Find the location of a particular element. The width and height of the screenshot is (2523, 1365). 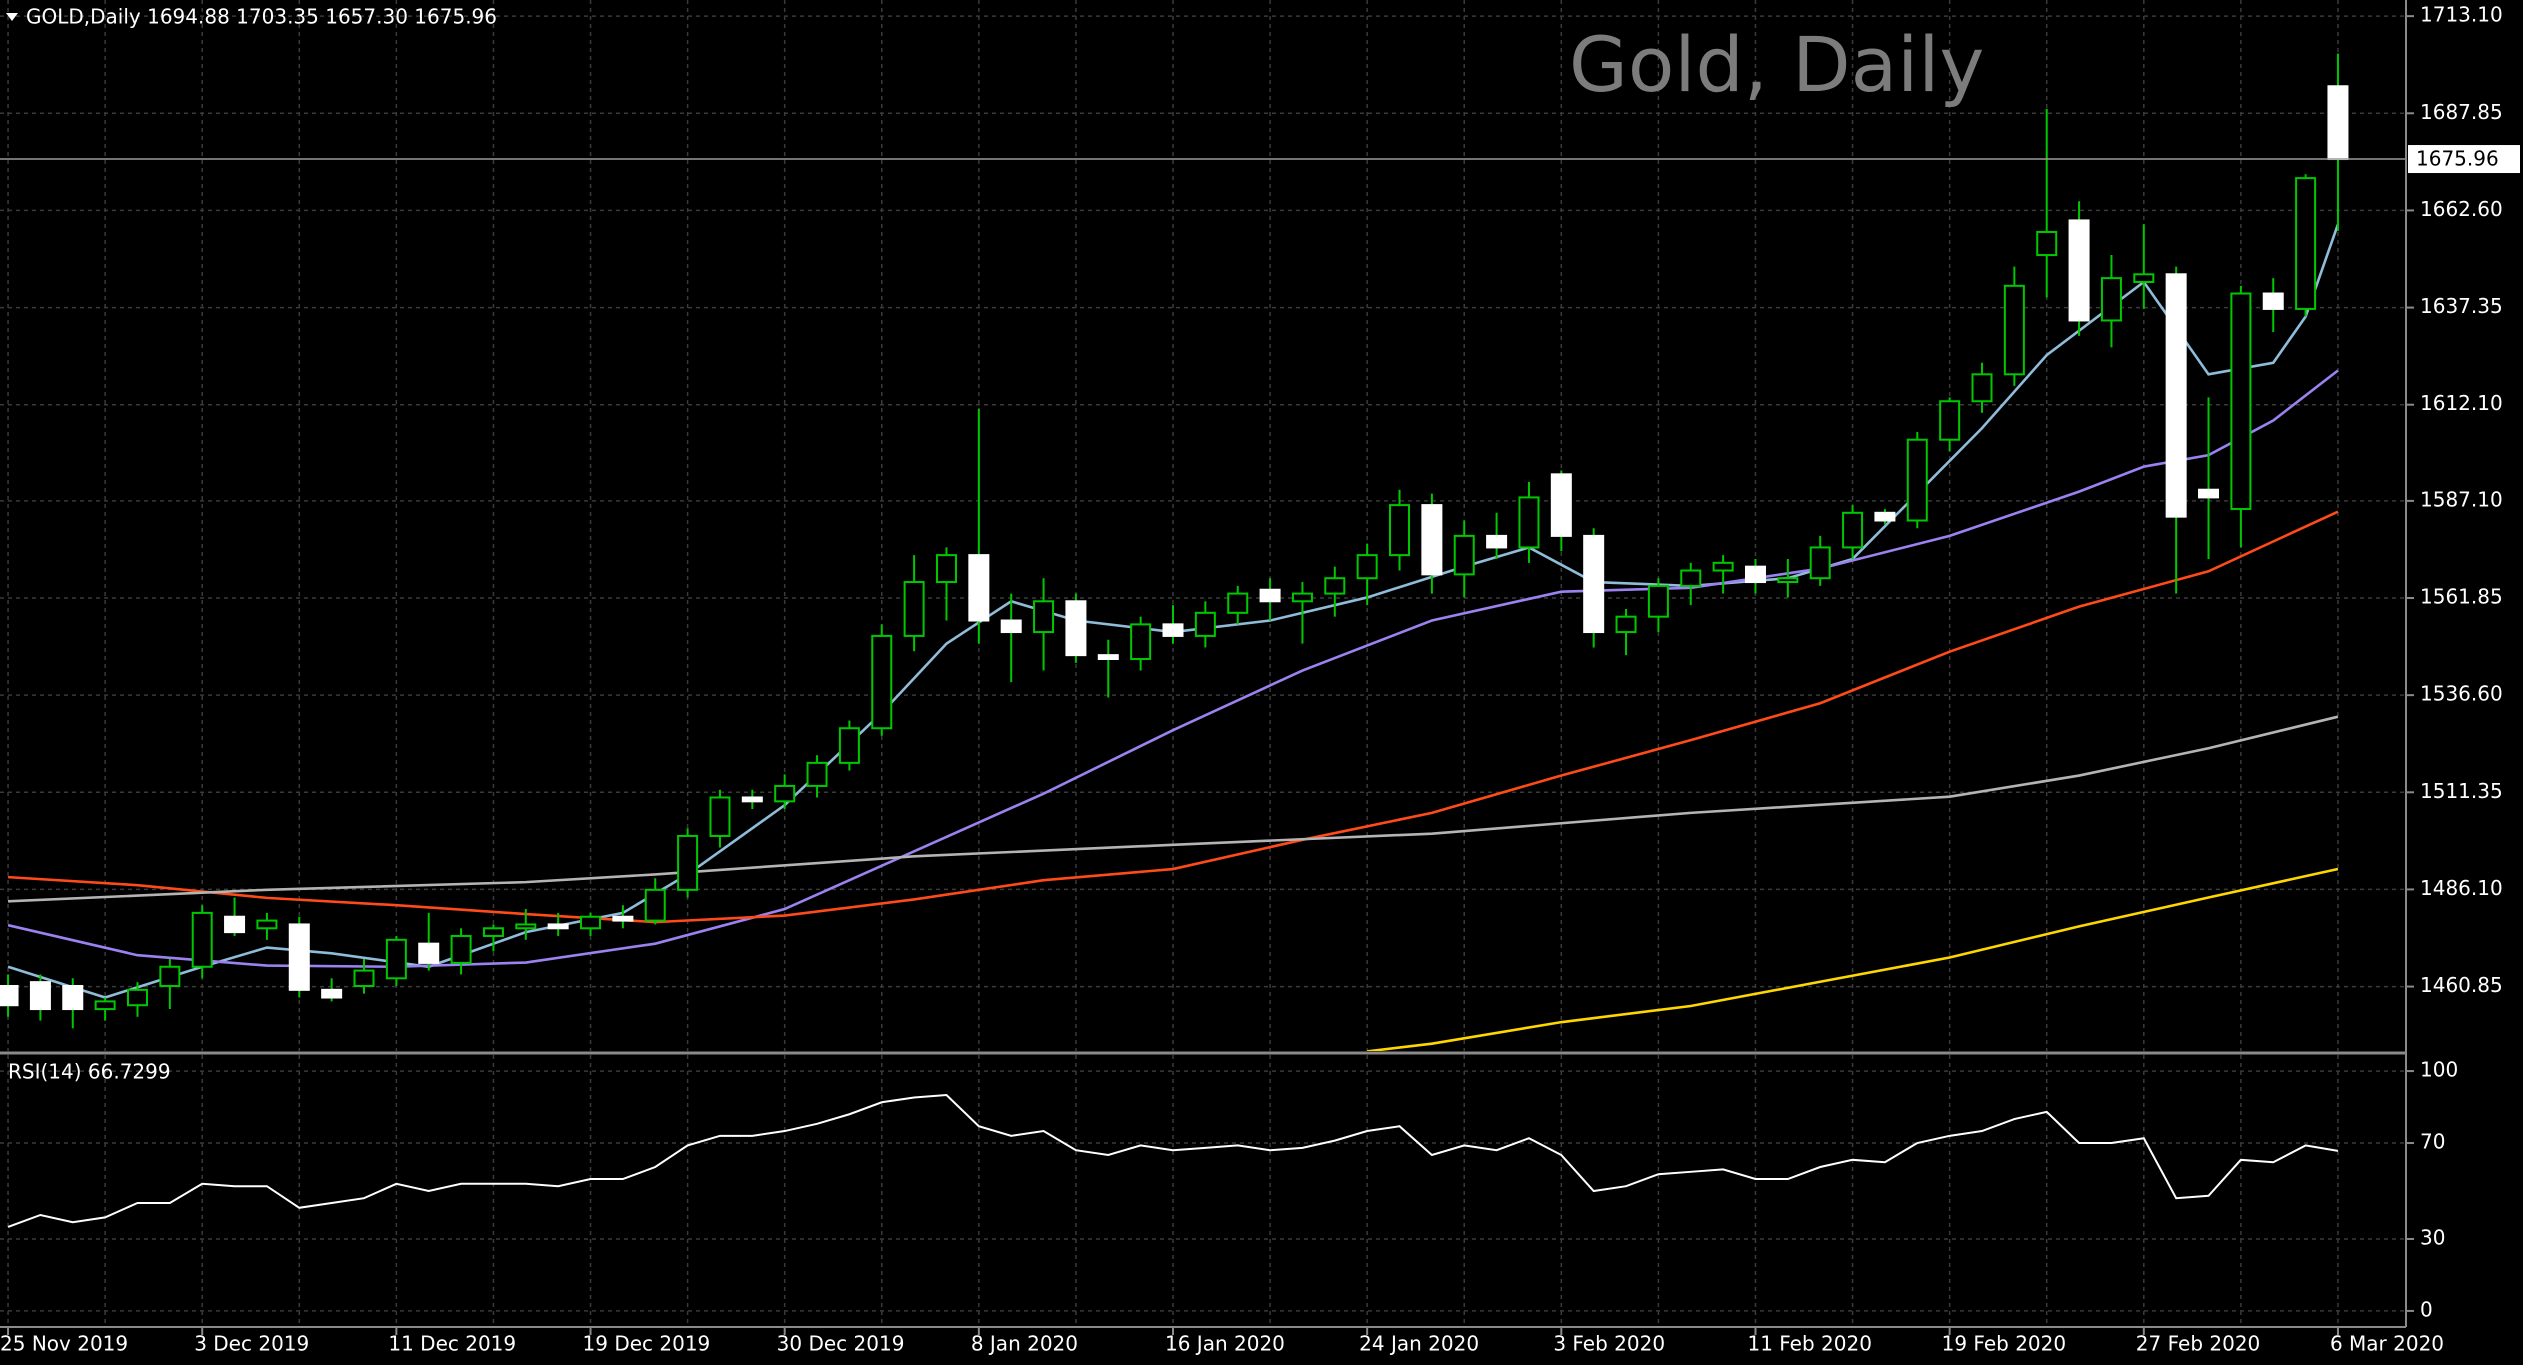

y-tick-label: 1486.10 is located at coordinates (2461, 888).